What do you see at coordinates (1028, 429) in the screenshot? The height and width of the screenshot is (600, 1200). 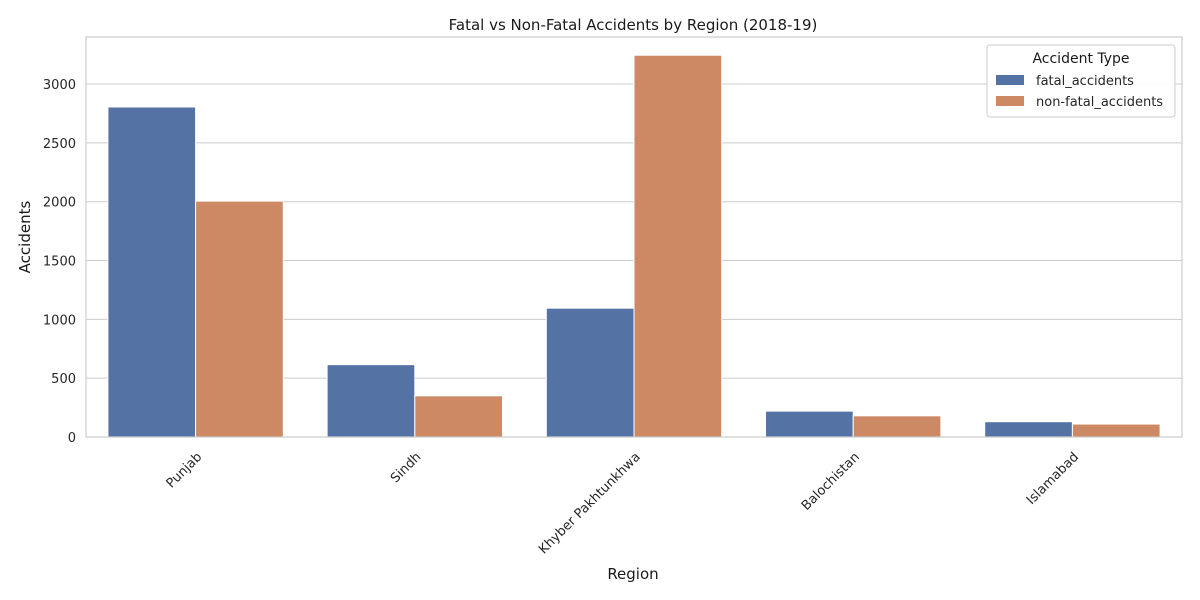 I see `bar-fatal-accidents-islamabad` at bounding box center [1028, 429].